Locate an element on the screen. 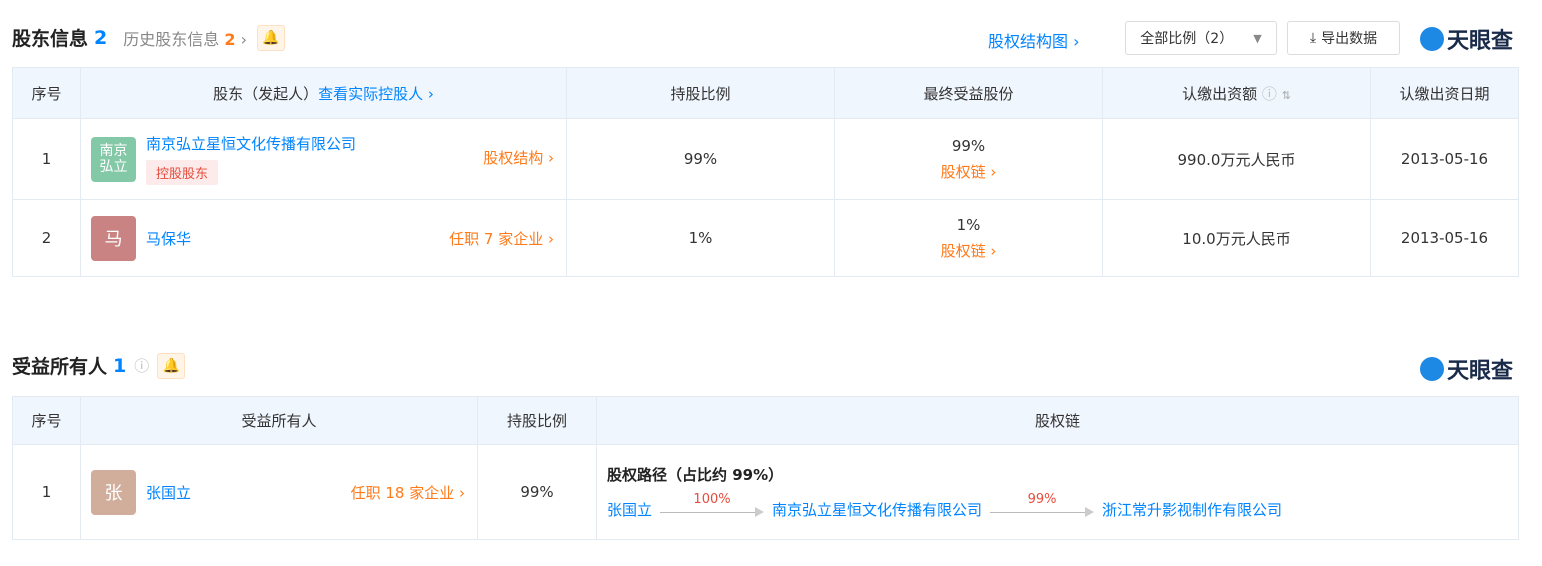  beneficiary-header: 受益所有人 1 ⓘ 🔔 is located at coordinates (99, 365).